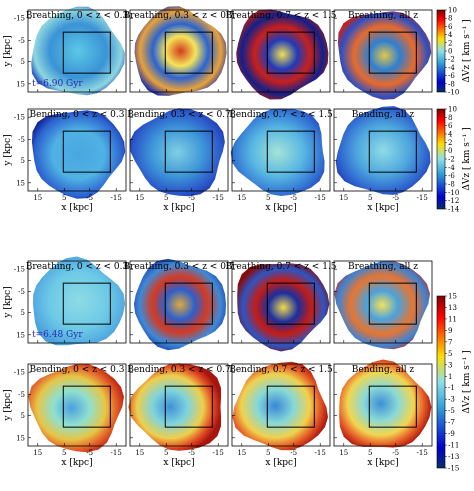  I want to click on map-panel: Breathing, all z, so click(383, 305).